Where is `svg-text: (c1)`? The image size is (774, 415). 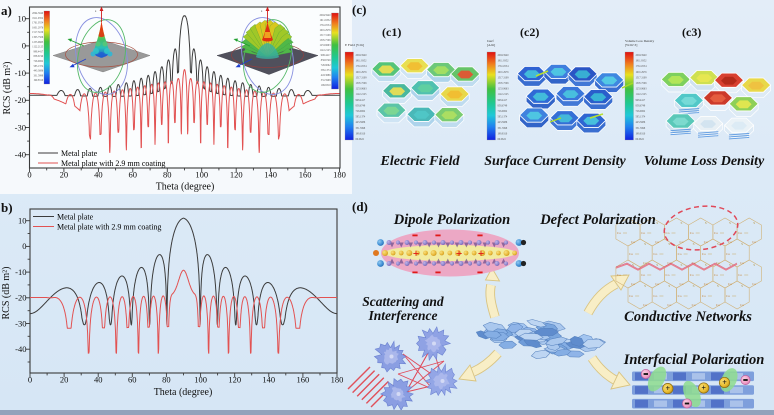 svg-text: (c1) is located at coordinates (391, 32).